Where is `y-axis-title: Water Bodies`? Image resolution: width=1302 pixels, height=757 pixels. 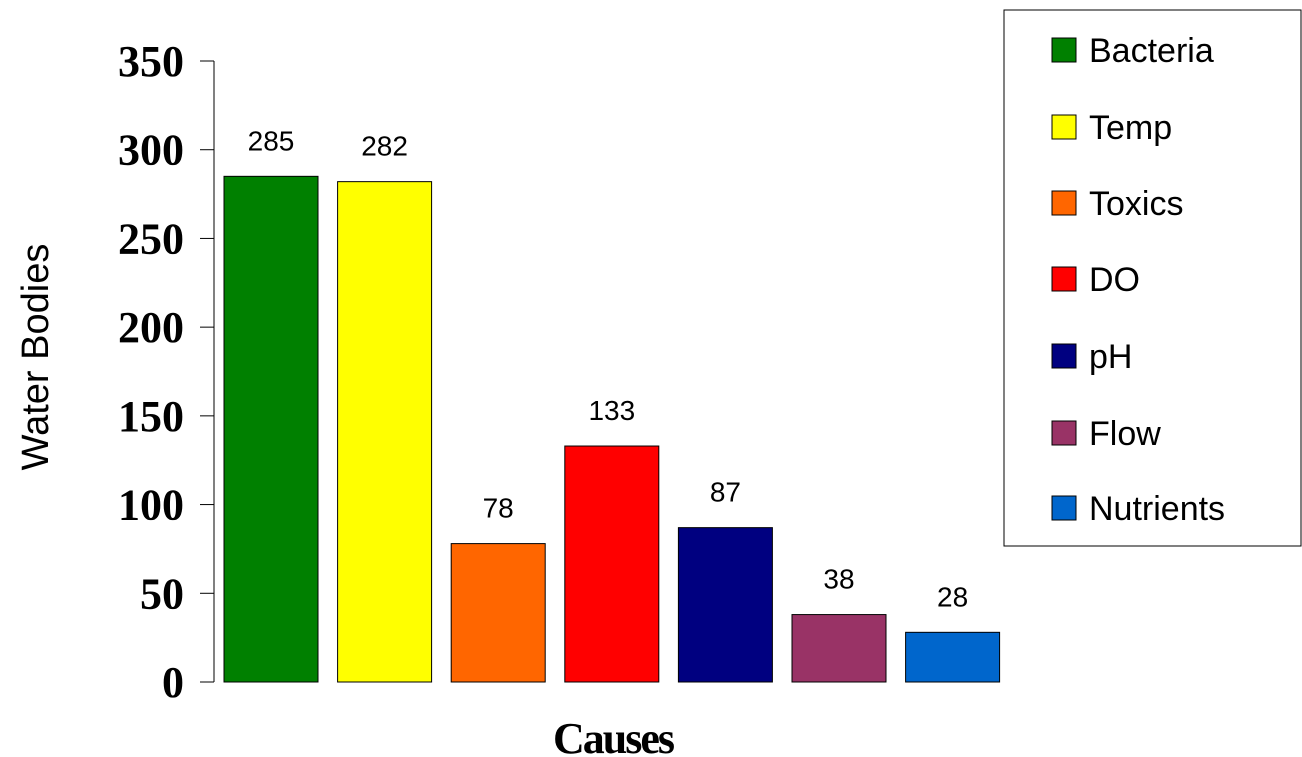
y-axis-title: Water Bodies is located at coordinates (36, 357).